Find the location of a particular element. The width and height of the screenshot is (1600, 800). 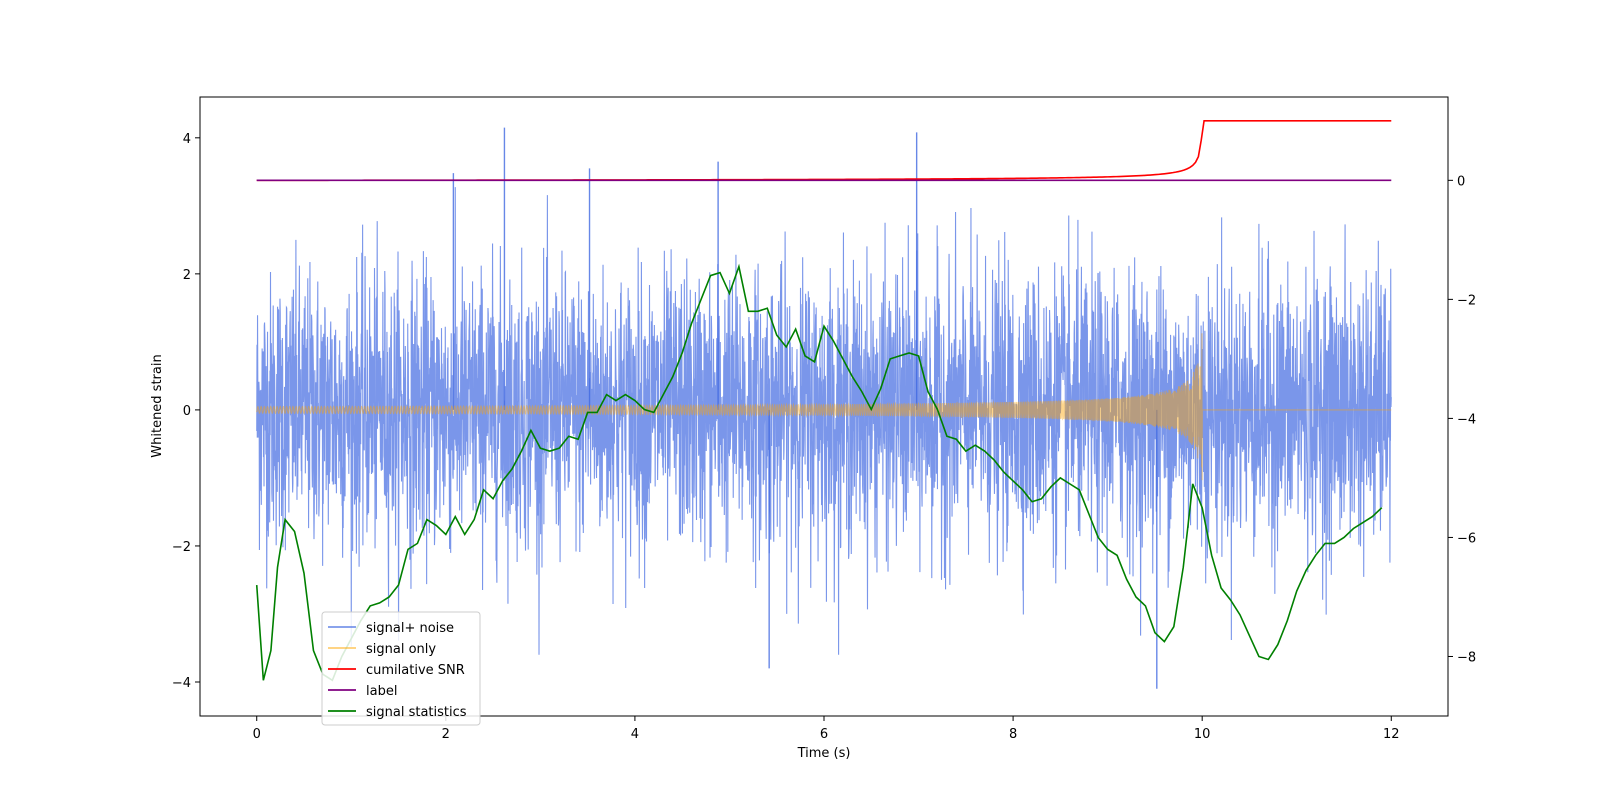

legend-box is located at coordinates (401, 668).